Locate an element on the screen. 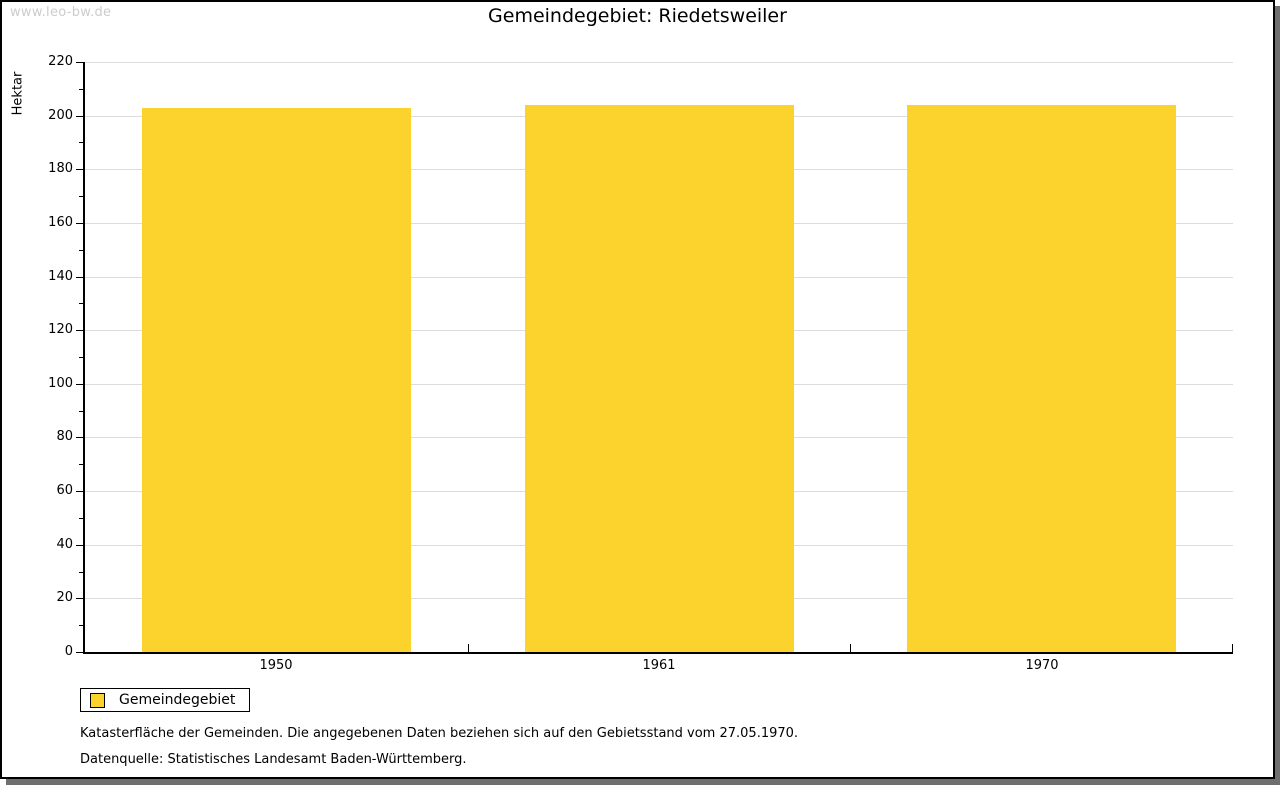  legend-swatch-icon is located at coordinates (97, 700).